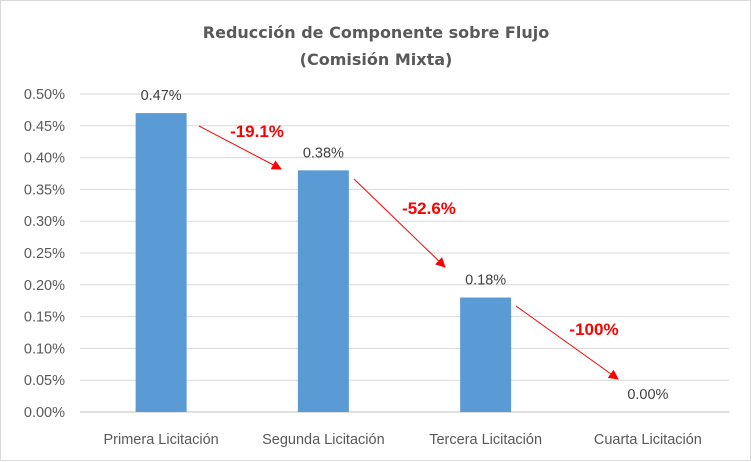 The image size is (751, 462). What do you see at coordinates (376, 59) in the screenshot?
I see `chart-title-line2: (Comisión Mixta)` at bounding box center [376, 59].